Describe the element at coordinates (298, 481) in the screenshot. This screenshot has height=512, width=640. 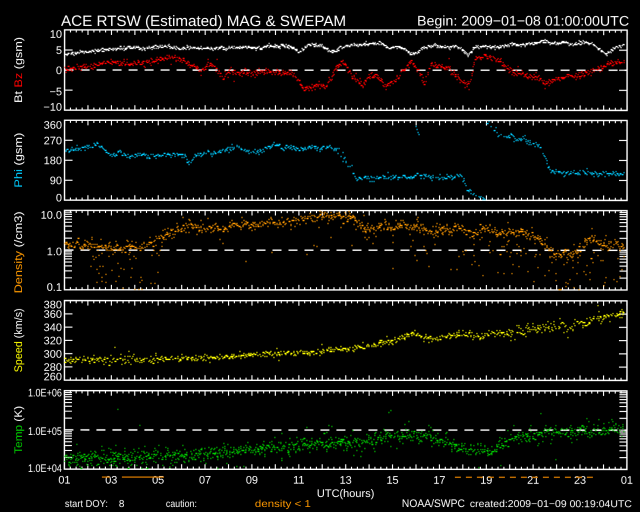
I see `svg-text: 11` at that location.